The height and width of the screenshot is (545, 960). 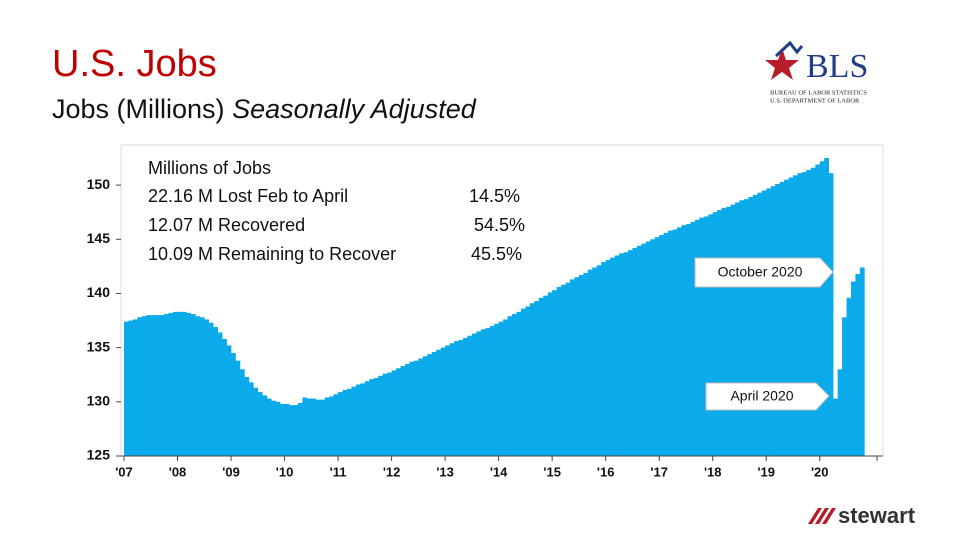 What do you see at coordinates (766, 471) in the screenshot?
I see `x-tick-label: '19` at bounding box center [766, 471].